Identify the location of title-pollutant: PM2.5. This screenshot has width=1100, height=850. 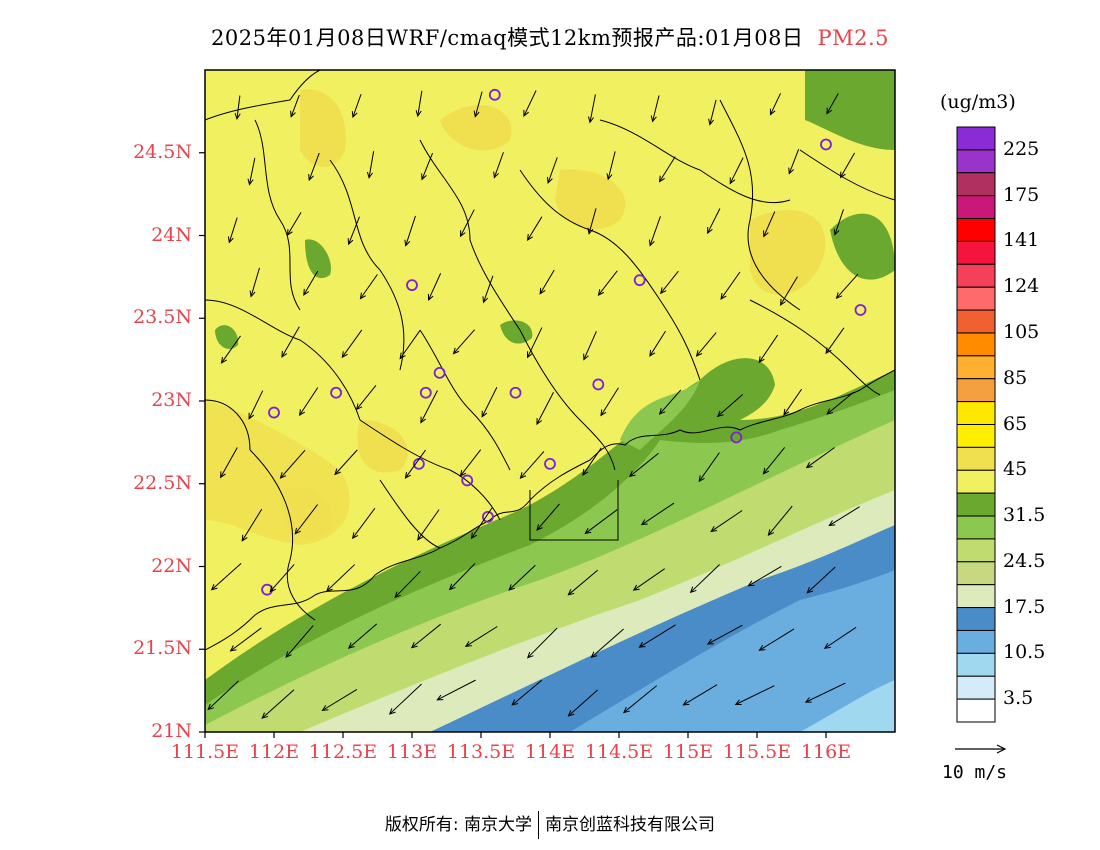
(853, 38).